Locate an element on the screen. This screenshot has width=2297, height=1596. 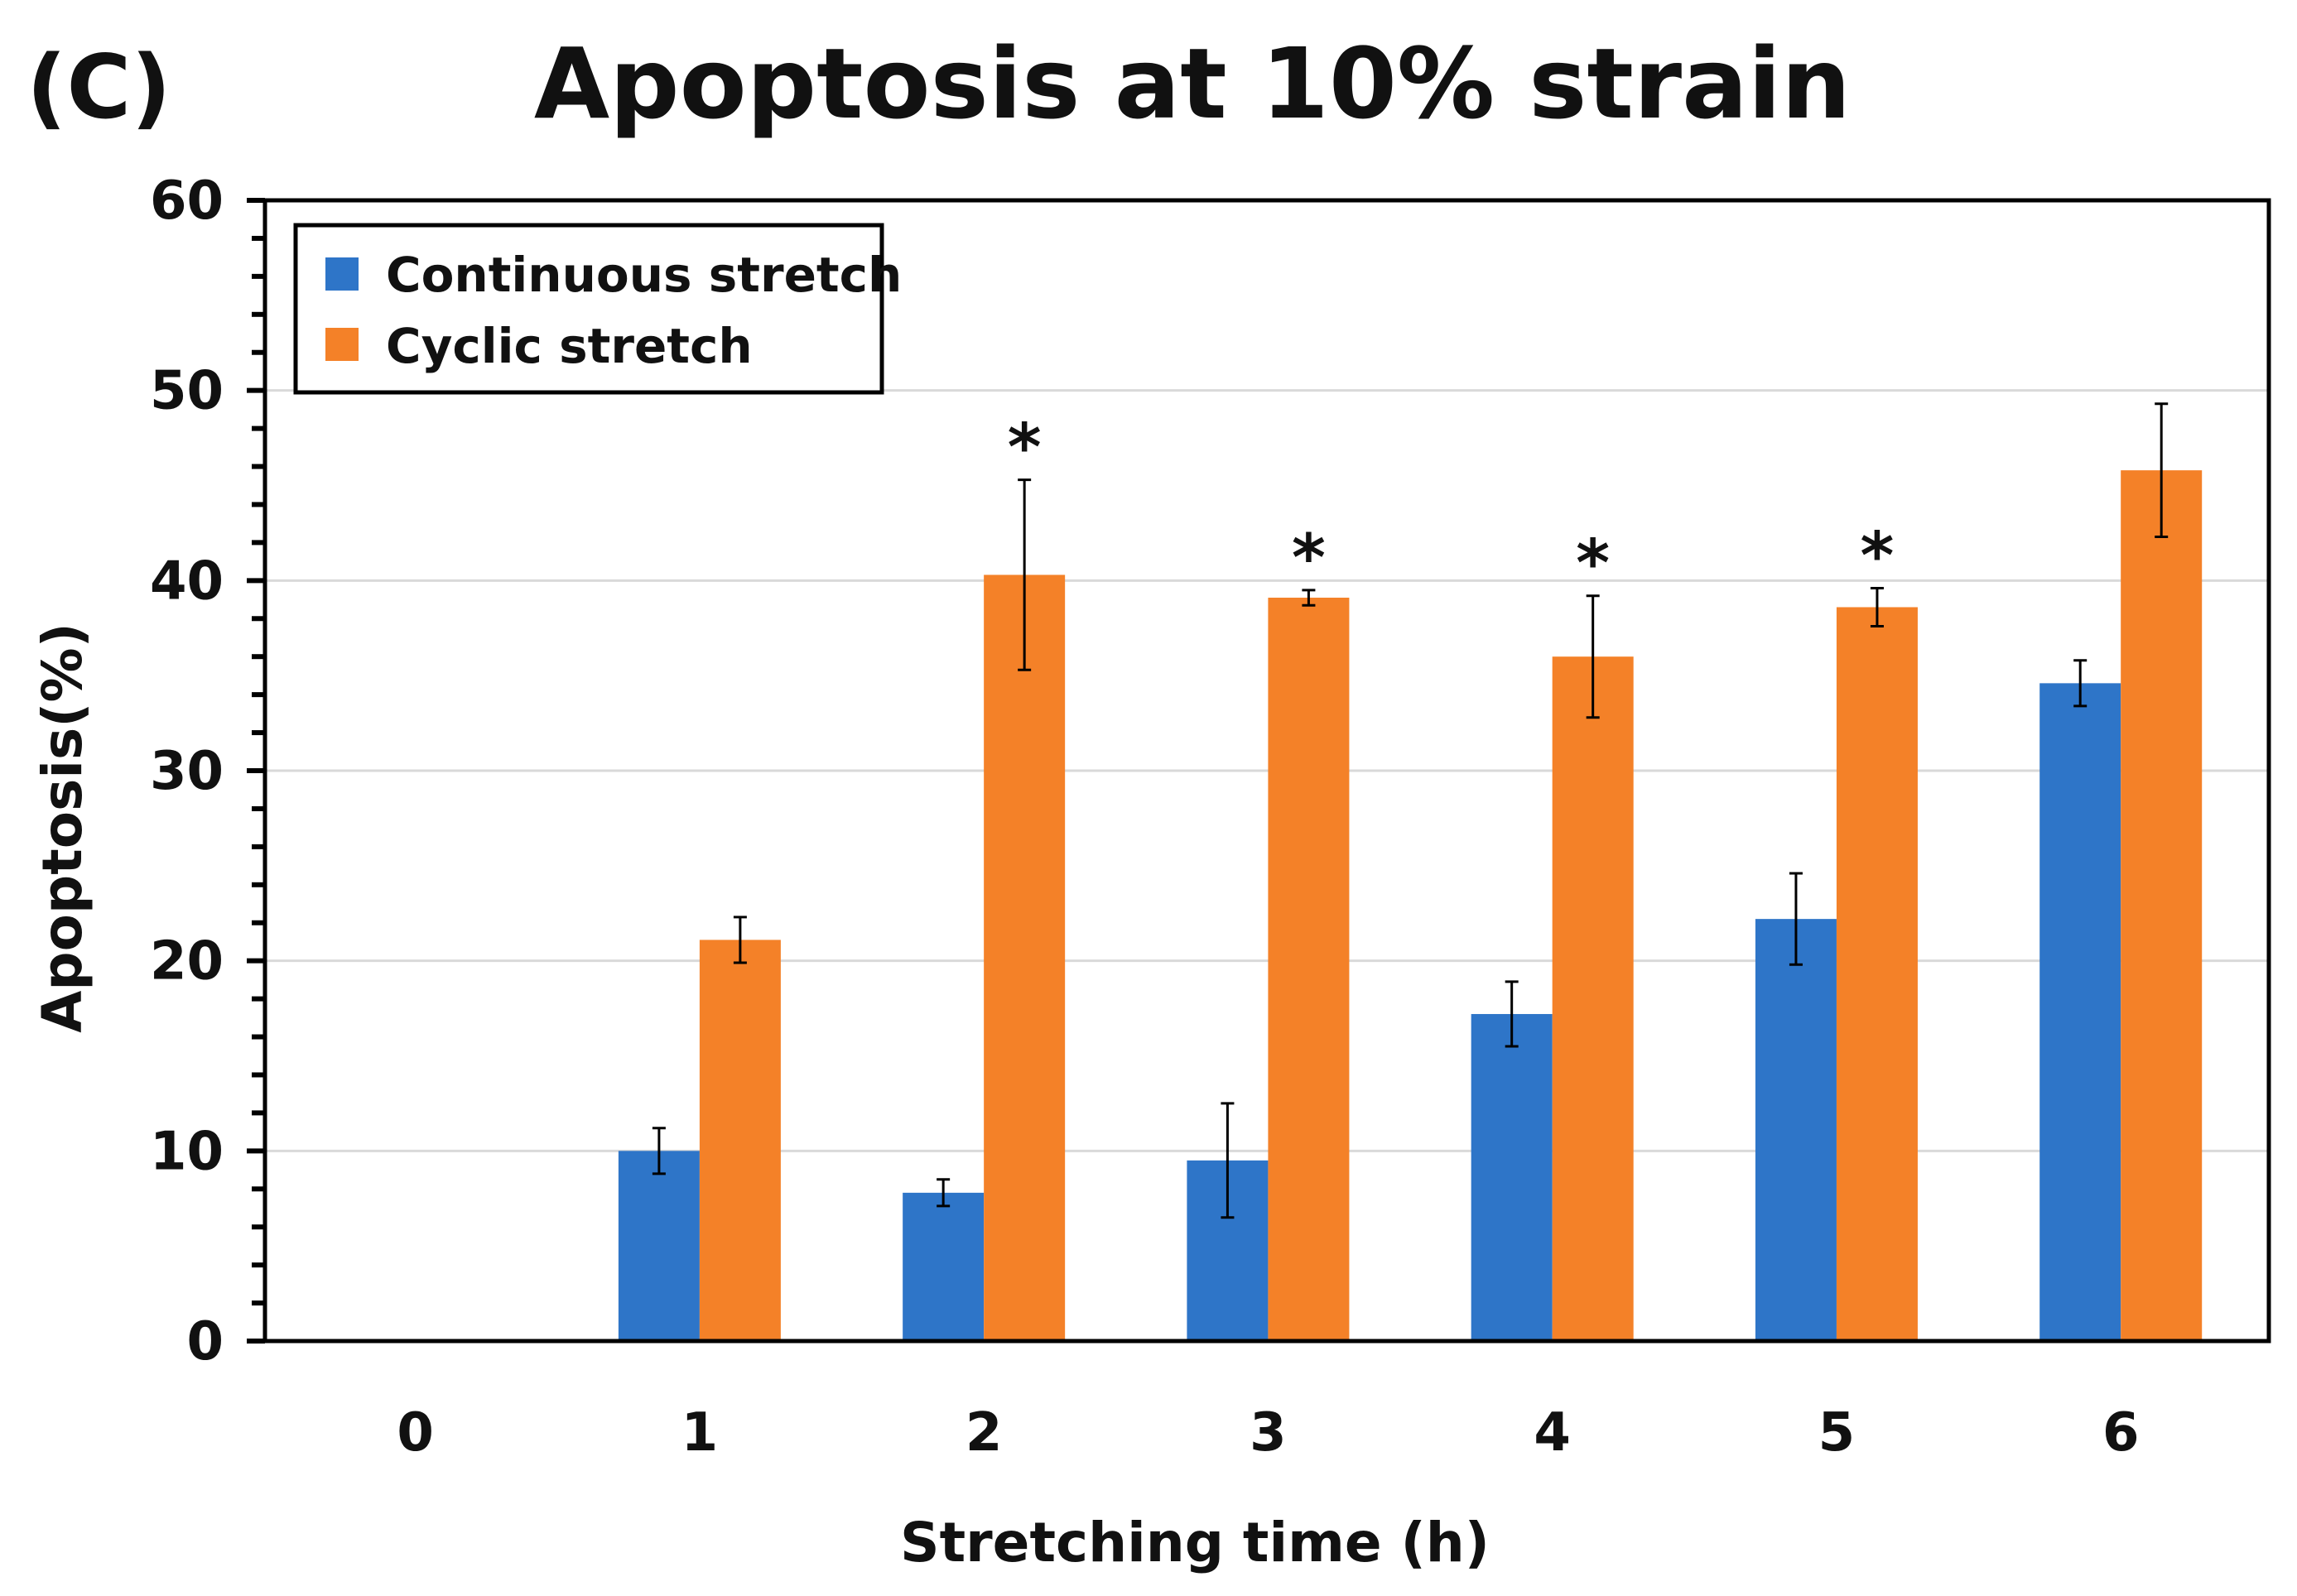
legend-label-cyclic-stretch: Cyclic stretch is located at coordinates (569, 346).